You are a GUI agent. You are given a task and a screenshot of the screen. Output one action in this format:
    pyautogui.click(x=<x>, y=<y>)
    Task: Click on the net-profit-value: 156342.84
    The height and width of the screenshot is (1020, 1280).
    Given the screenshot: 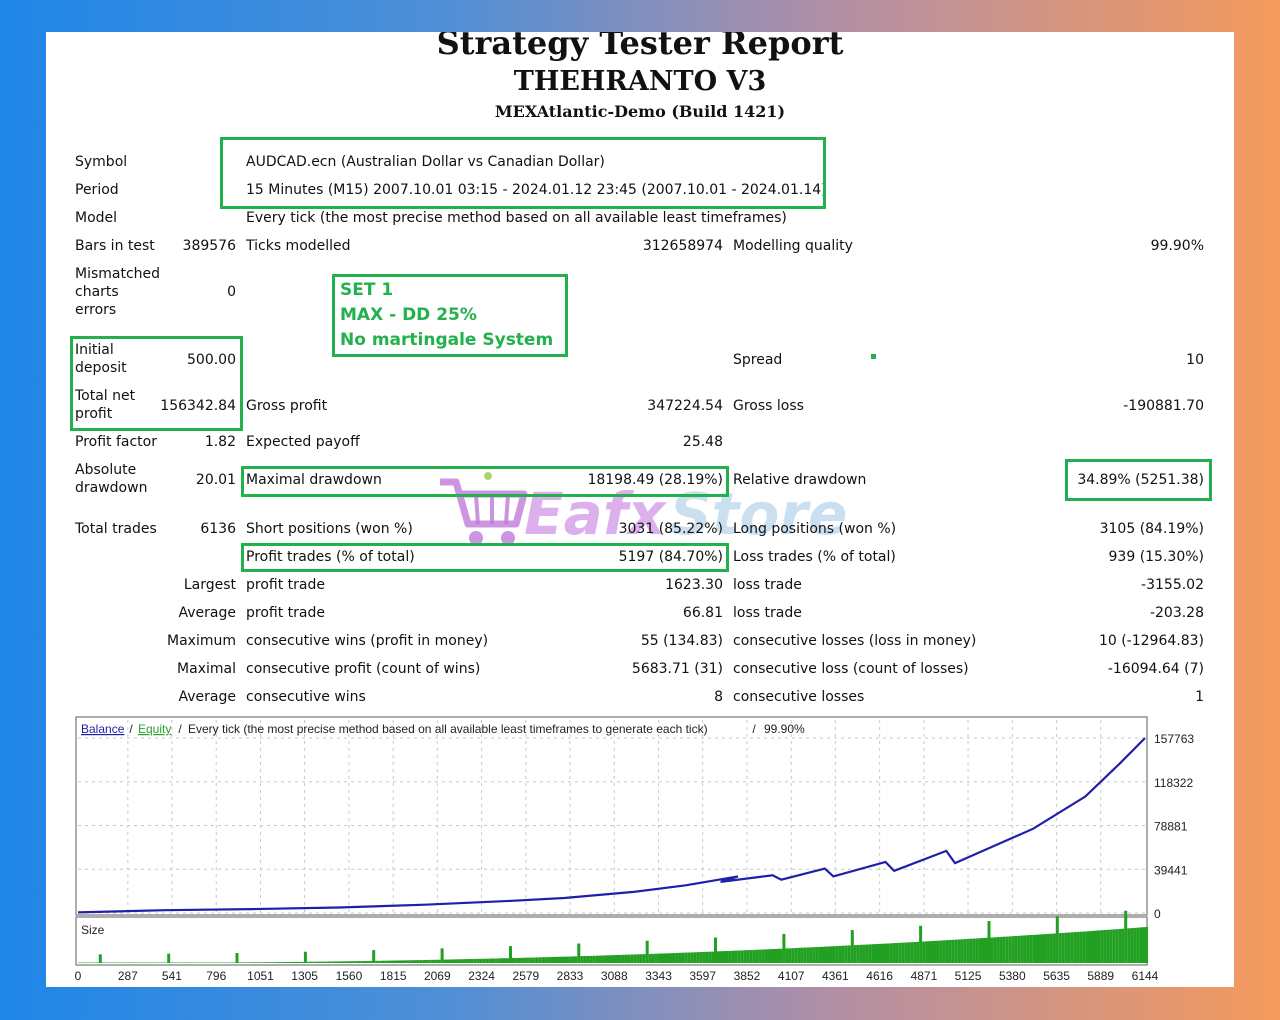 What is the action you would take?
    pyautogui.click(x=198, y=406)
    